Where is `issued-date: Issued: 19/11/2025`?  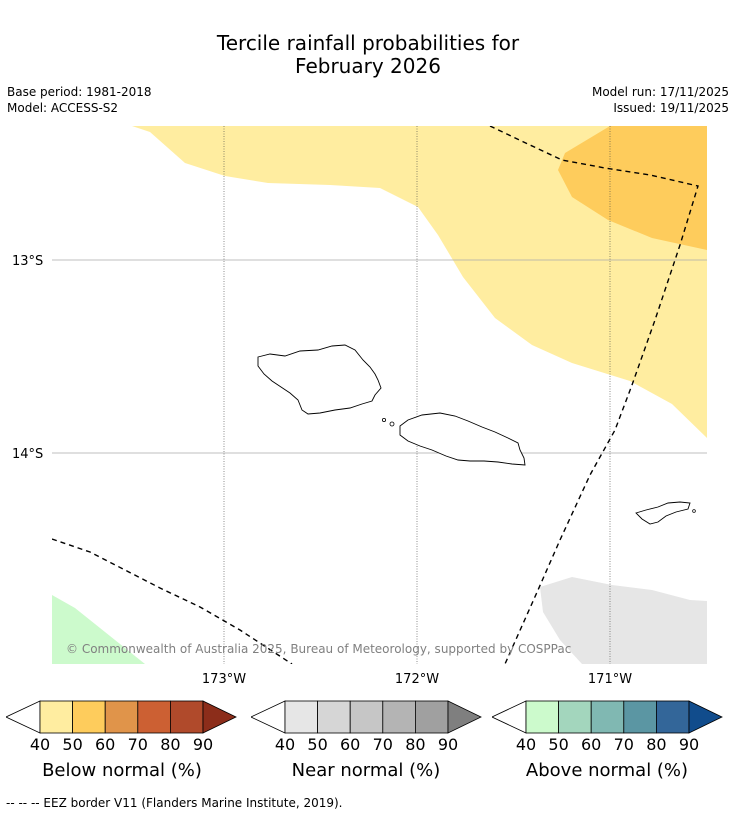
issued-date: Issued: 19/11/2025 is located at coordinates (671, 108).